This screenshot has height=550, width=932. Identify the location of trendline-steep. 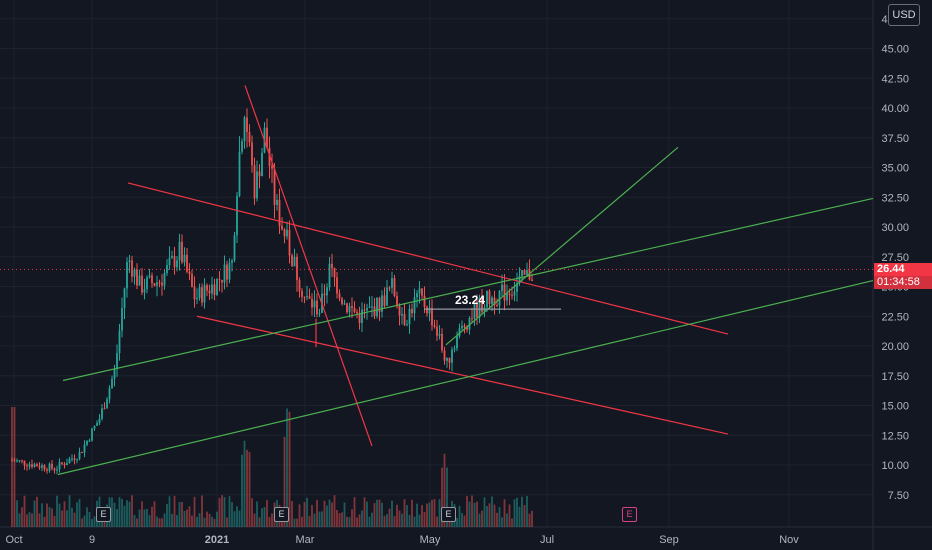
(308, 266).